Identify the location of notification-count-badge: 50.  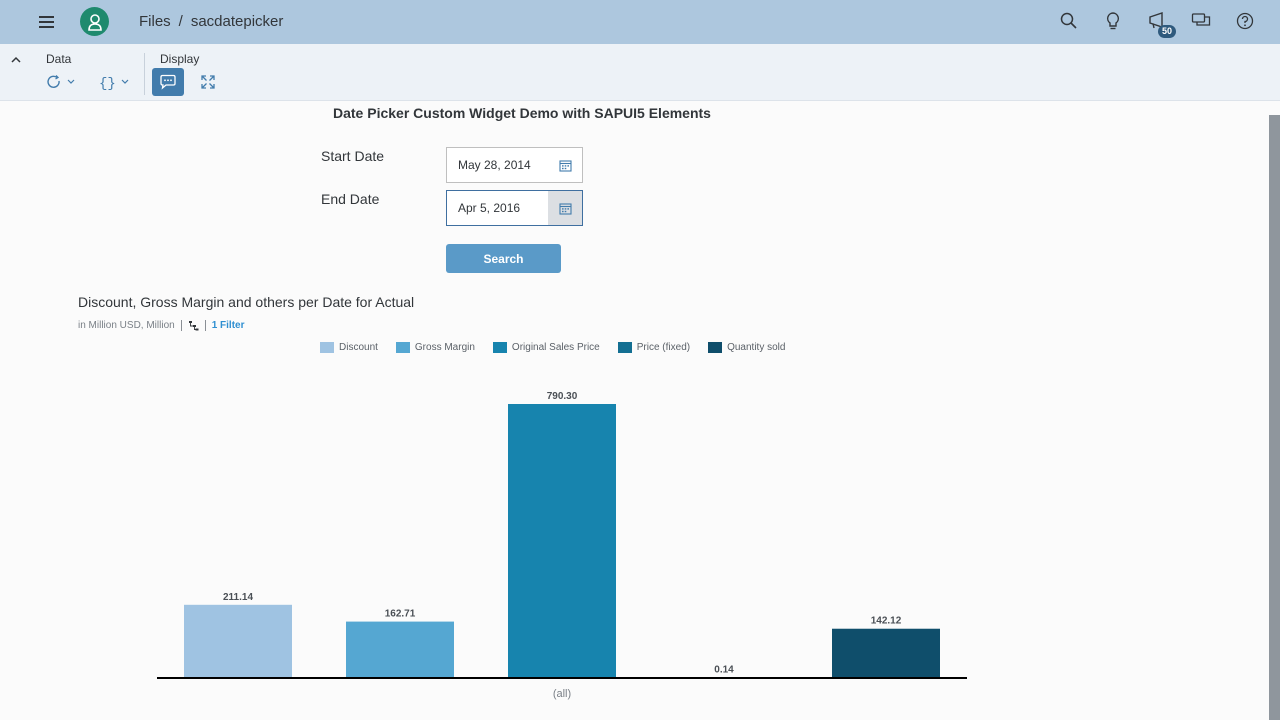
(1166, 31).